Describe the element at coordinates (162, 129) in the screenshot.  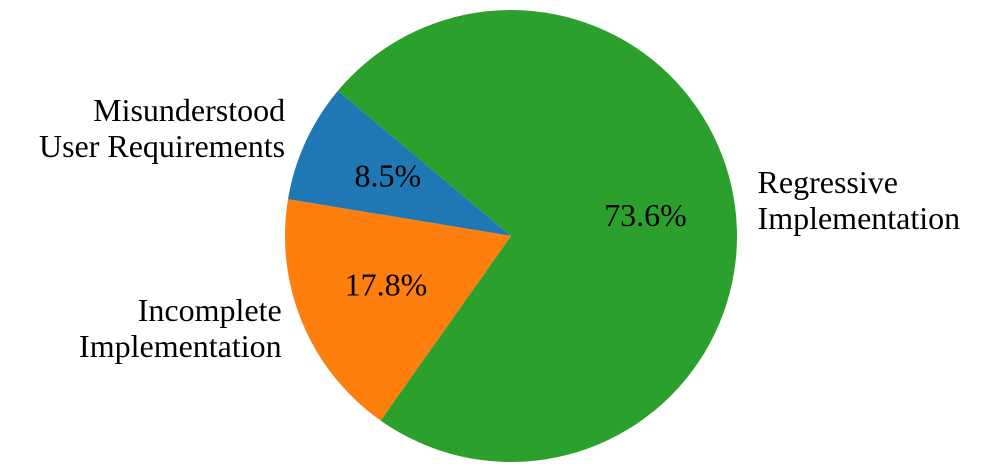
I see `slice-label: Misunderstood User Requirements` at that location.